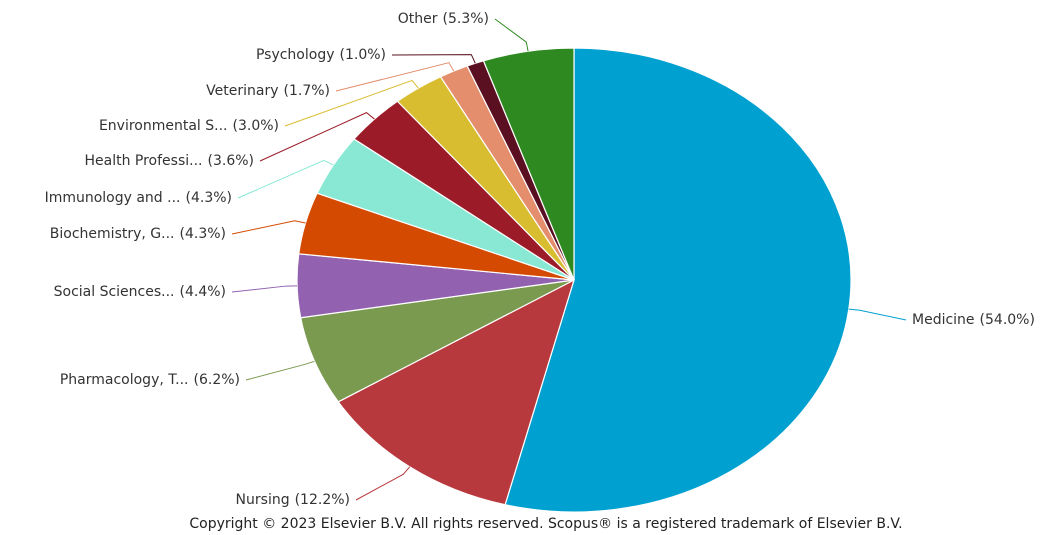 This screenshot has height=535, width=1058. I want to click on data-label: Other (5.3%), so click(443, 19).